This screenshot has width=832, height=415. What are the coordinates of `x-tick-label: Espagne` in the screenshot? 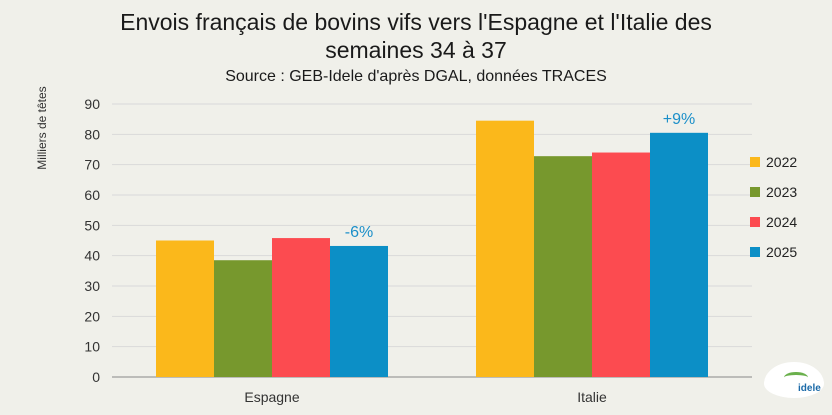 It's located at (271, 397).